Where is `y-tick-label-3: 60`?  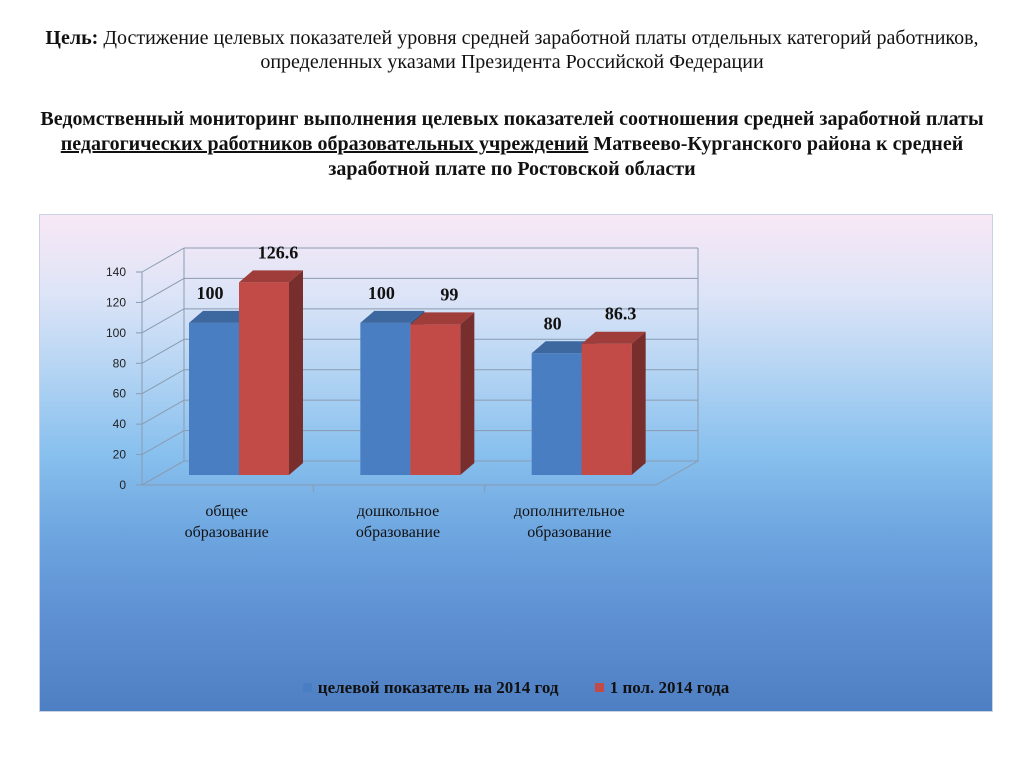 y-tick-label-3: 60 is located at coordinates (120, 394).